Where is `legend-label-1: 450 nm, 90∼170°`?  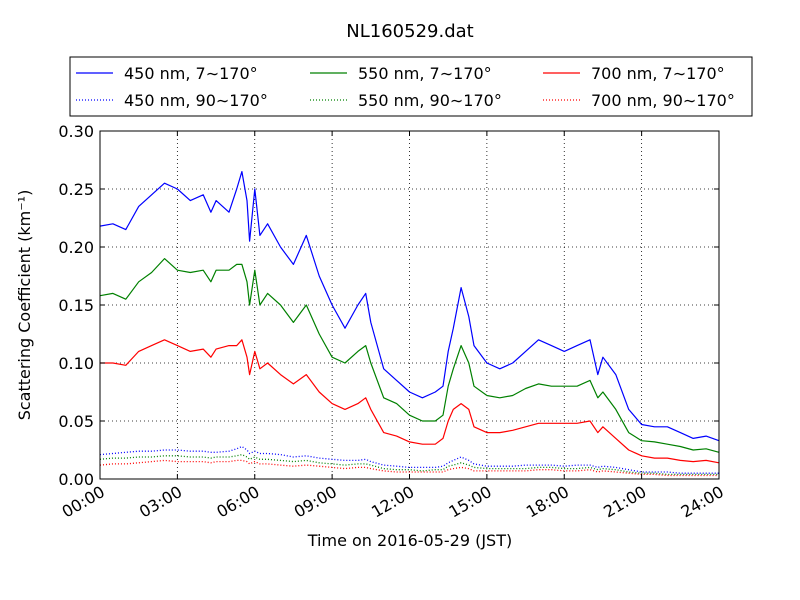
legend-label-1: 450 nm, 90∼170° is located at coordinates (196, 100).